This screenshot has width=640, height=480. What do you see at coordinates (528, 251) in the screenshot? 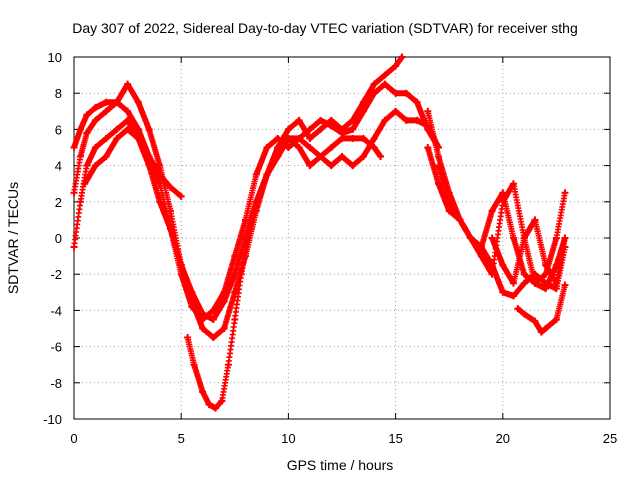
I see `series-track-i` at bounding box center [528, 251].